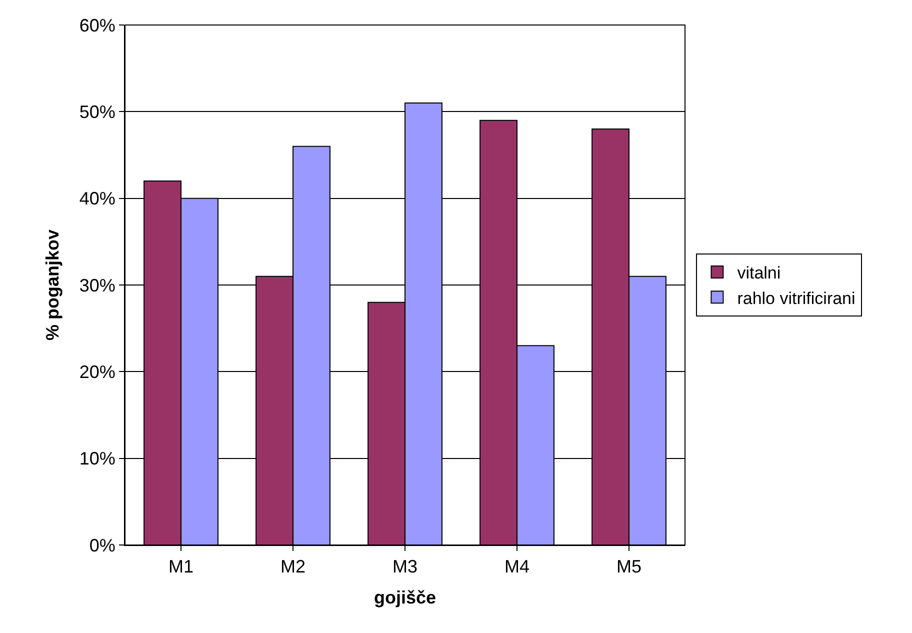 The image size is (912, 633). Describe the element at coordinates (102, 545) in the screenshot. I see `y-tick-label: 0%` at that location.